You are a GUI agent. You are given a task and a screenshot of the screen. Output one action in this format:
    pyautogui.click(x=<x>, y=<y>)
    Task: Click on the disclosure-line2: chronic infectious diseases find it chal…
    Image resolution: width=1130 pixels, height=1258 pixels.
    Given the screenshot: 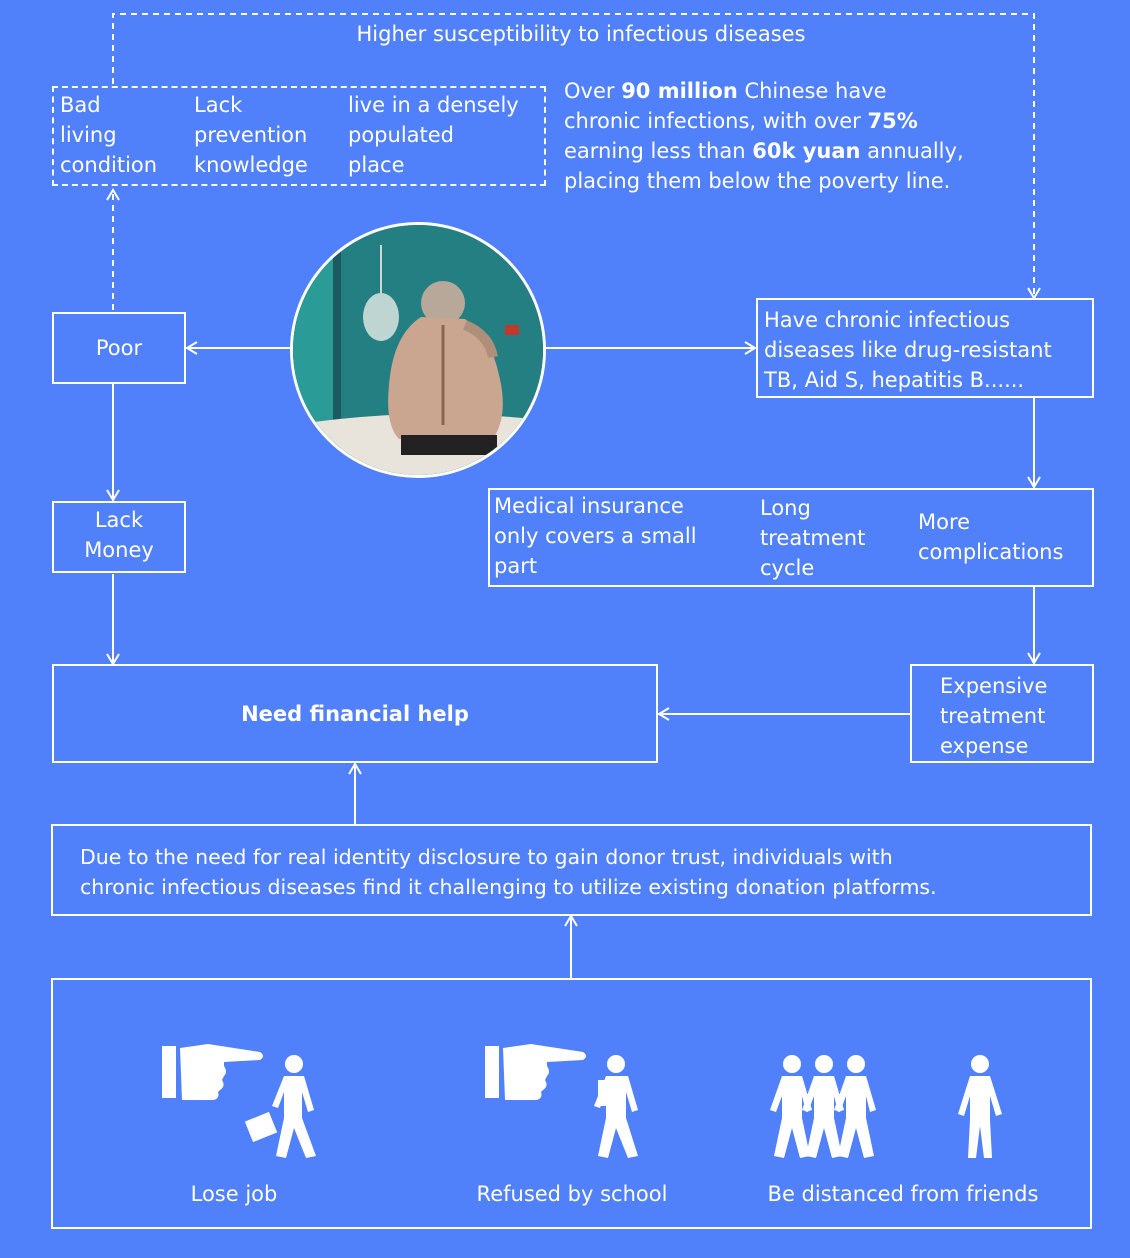 What is the action you would take?
    pyautogui.click(x=508, y=887)
    